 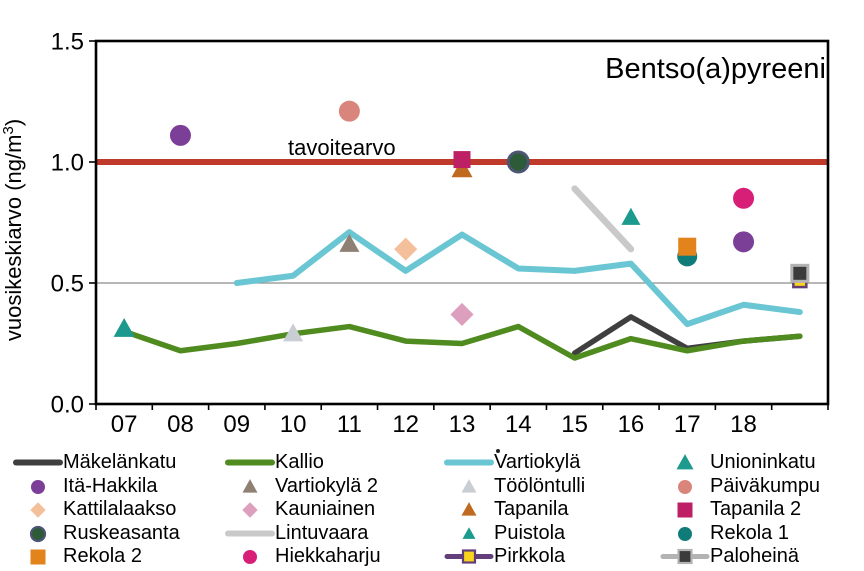 What do you see at coordinates (756, 509) in the screenshot?
I see `legend-label-tapanila-2: Tapanila 2` at bounding box center [756, 509].